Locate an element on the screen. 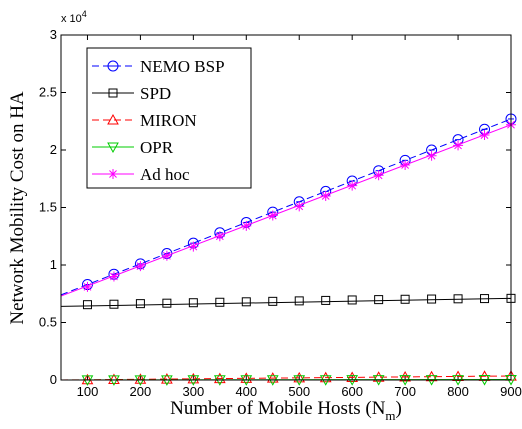 This screenshot has height=429, width=522. x-axis-label-suffix: ) is located at coordinates (399, 408).